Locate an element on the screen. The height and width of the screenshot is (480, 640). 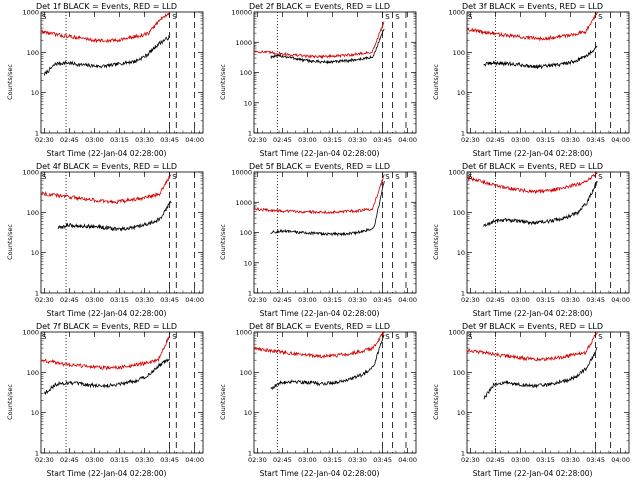
y-tick-label: 10000 is located at coordinates (241, 13).